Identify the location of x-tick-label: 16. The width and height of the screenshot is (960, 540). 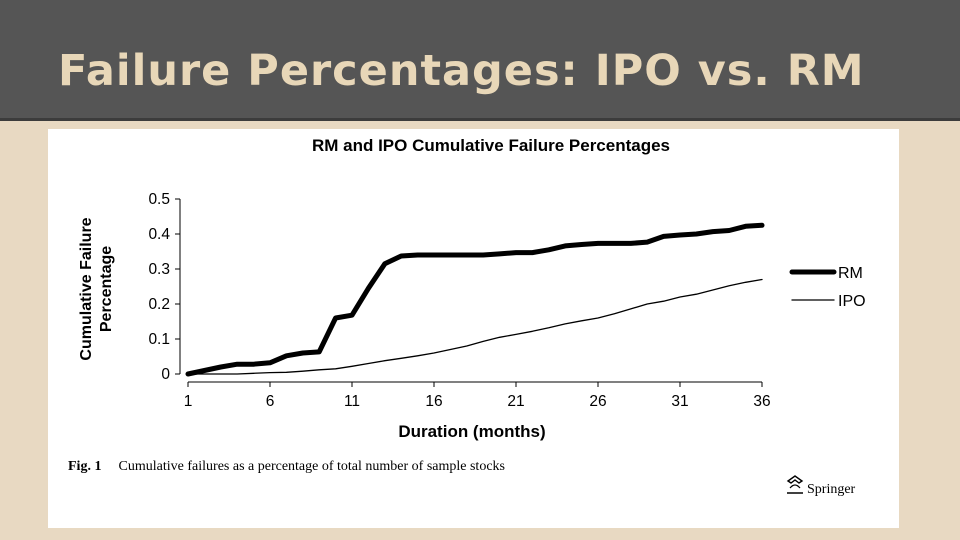
(433, 401).